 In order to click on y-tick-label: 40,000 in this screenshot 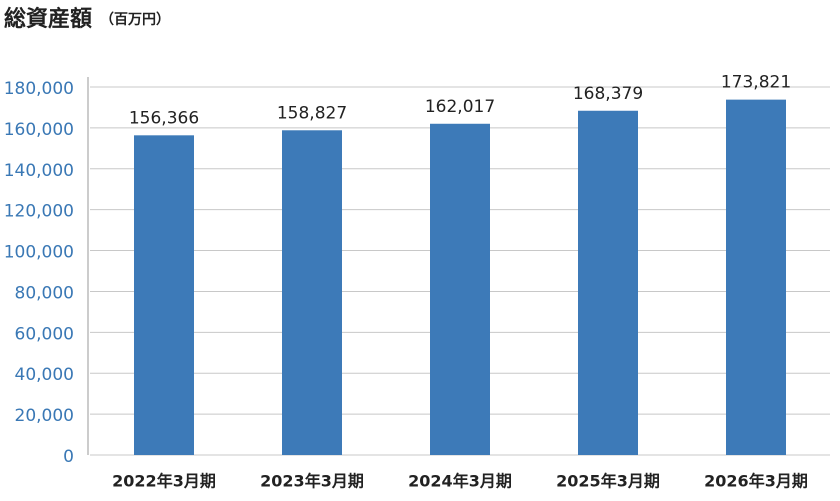, I will do `click(44, 375)`.